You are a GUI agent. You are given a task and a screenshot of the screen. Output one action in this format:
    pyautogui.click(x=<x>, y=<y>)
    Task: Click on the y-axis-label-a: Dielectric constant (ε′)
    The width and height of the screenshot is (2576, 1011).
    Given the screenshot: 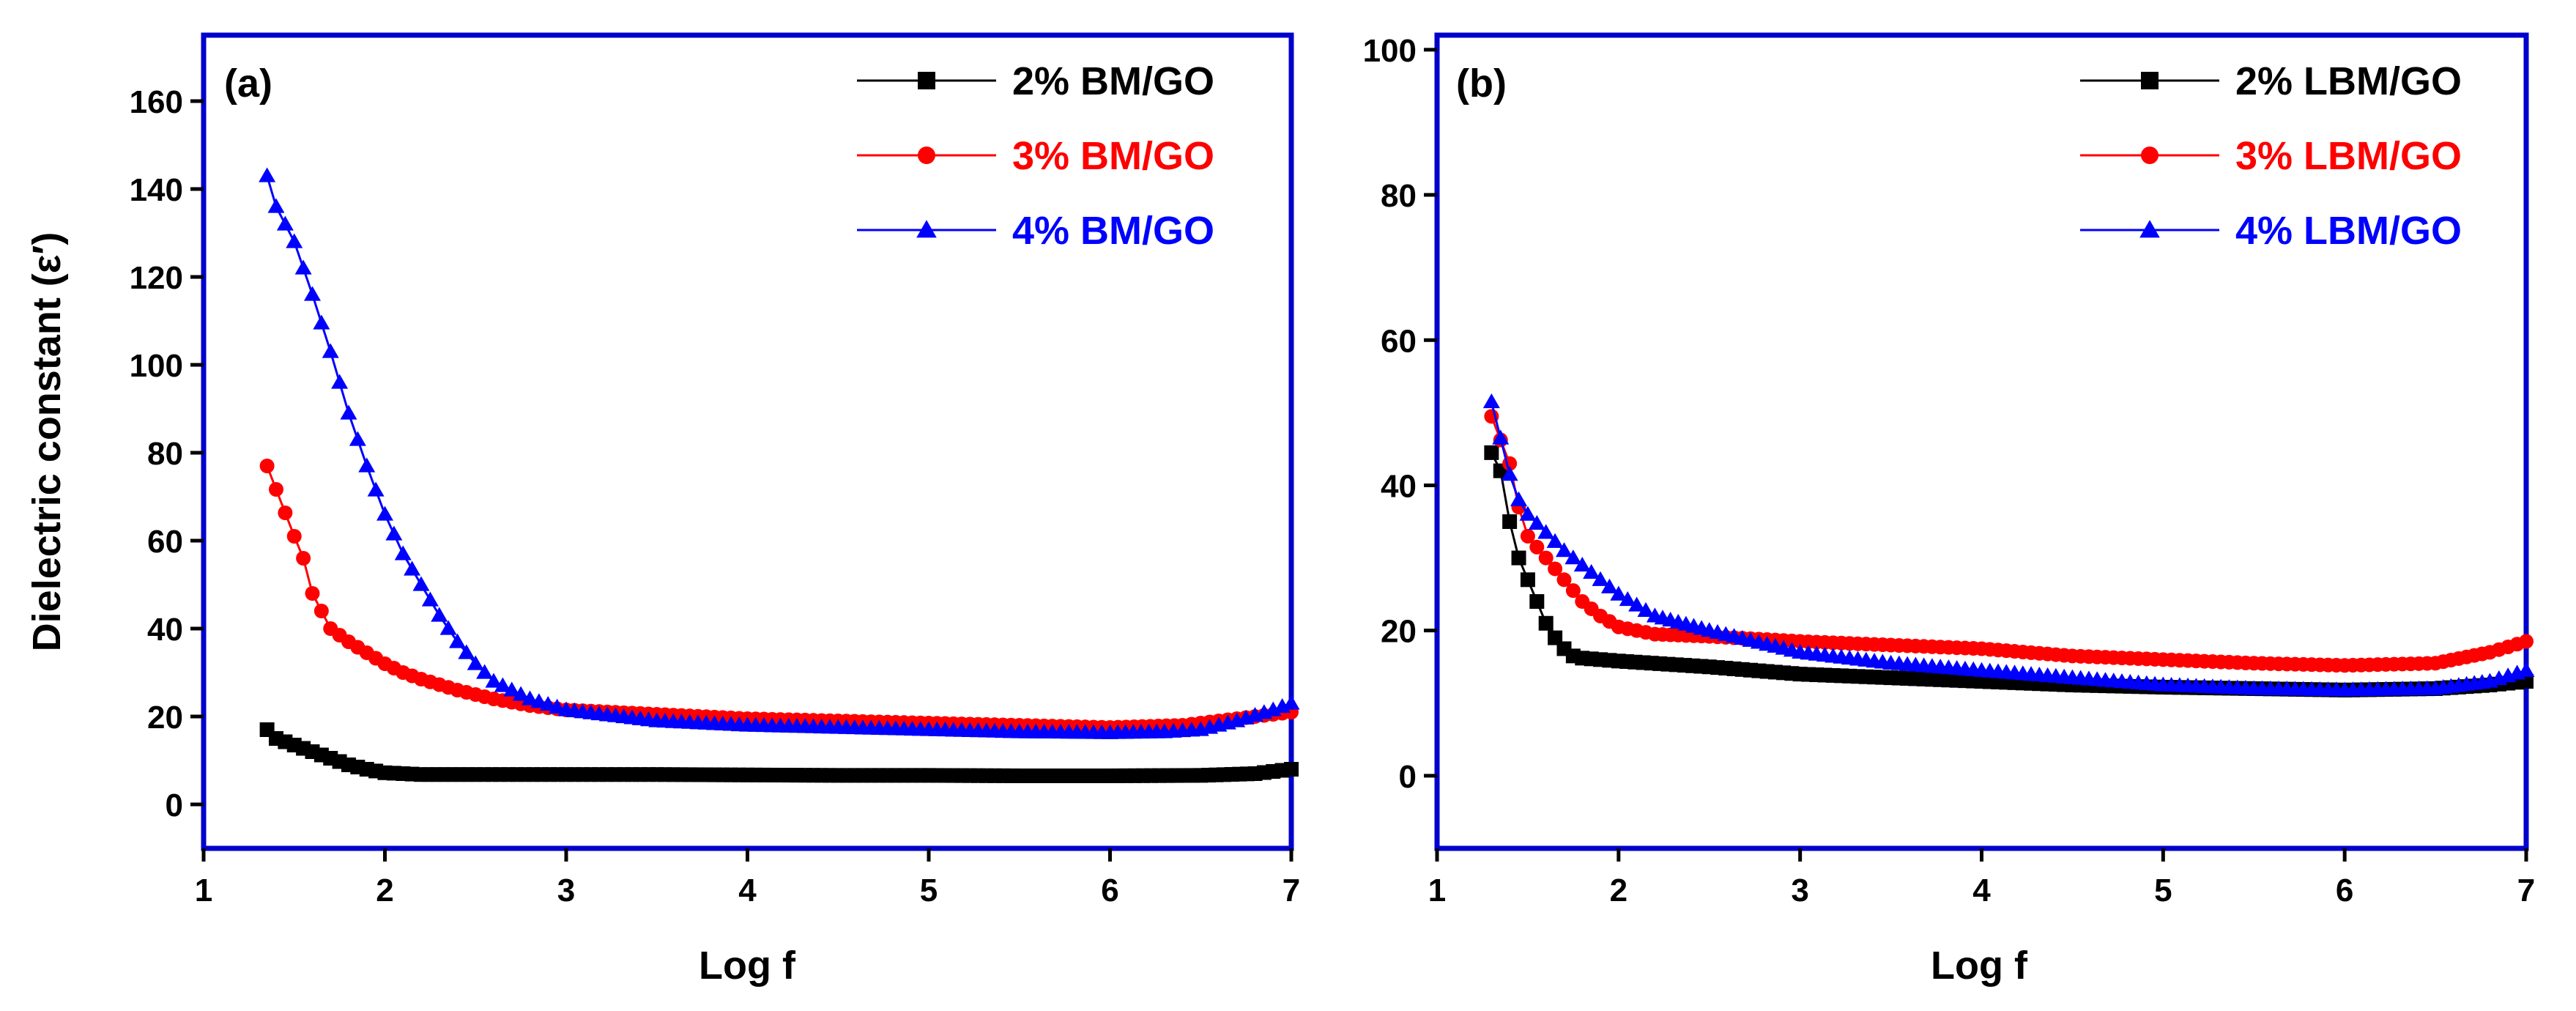 What is the action you would take?
    pyautogui.click(x=47, y=442)
    